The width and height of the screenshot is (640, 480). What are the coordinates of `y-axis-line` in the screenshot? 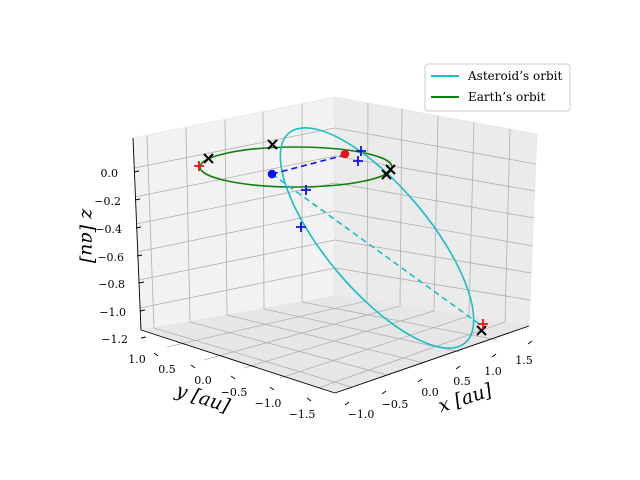 It's located at (238, 361).